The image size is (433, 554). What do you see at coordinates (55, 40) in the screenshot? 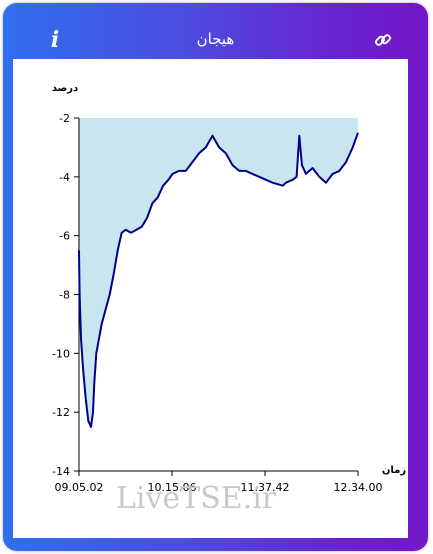
I see `info-icon: i` at bounding box center [55, 40].